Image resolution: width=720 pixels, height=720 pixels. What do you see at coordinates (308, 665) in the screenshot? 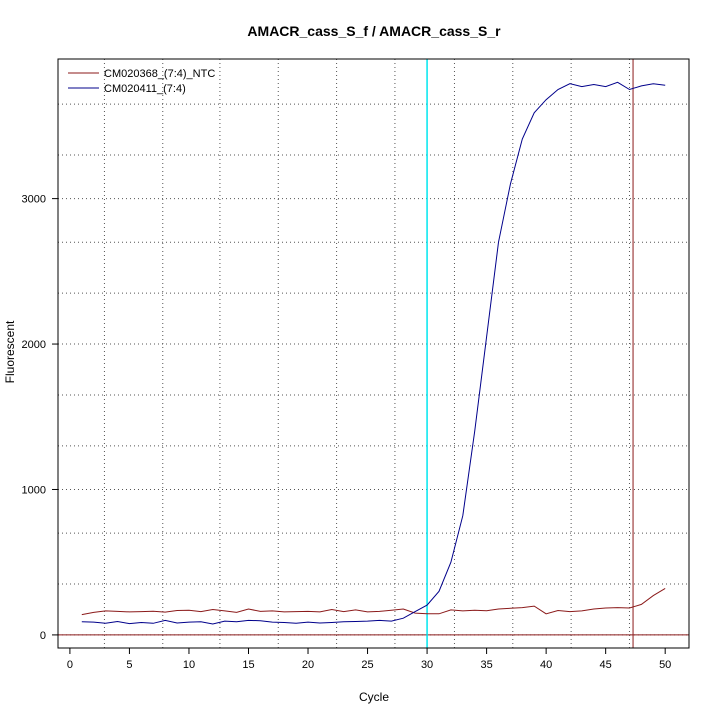
I see `x-tick-label: 20` at bounding box center [308, 665].